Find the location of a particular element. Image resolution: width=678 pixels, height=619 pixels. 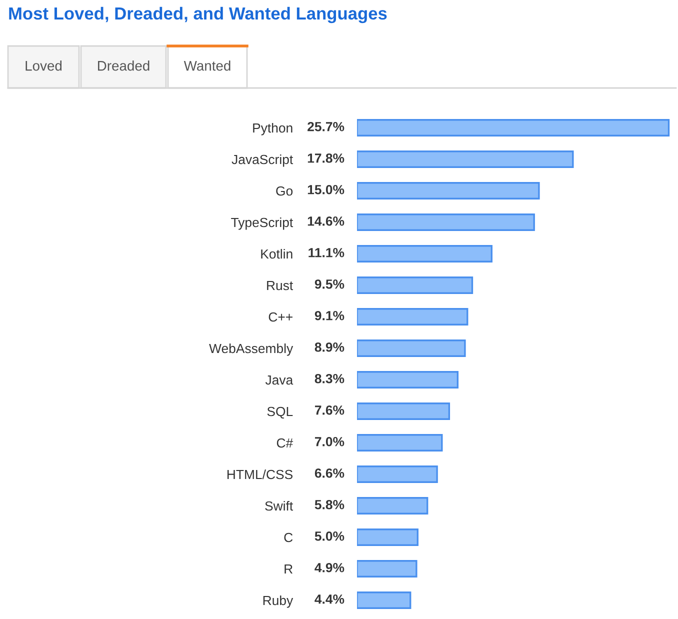

text: Loved is located at coordinates (44, 65).